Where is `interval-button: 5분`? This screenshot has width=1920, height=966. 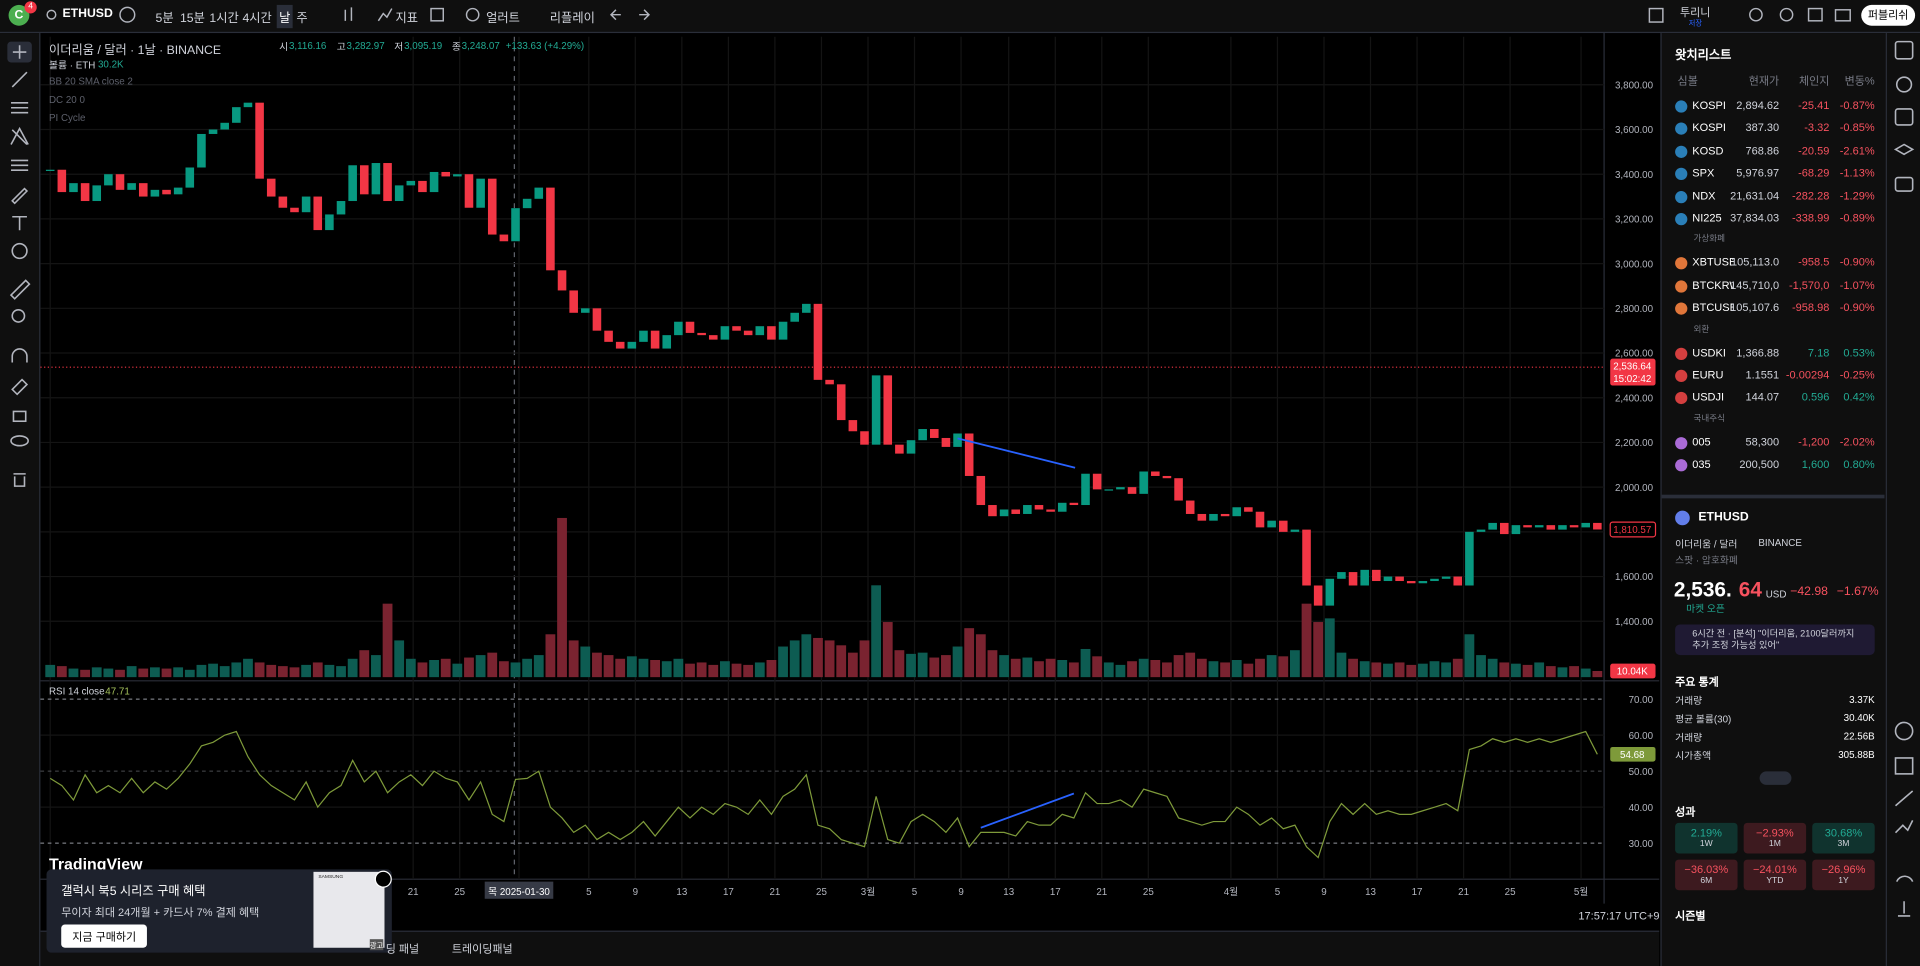 interval-button: 5분 is located at coordinates (164, 19).